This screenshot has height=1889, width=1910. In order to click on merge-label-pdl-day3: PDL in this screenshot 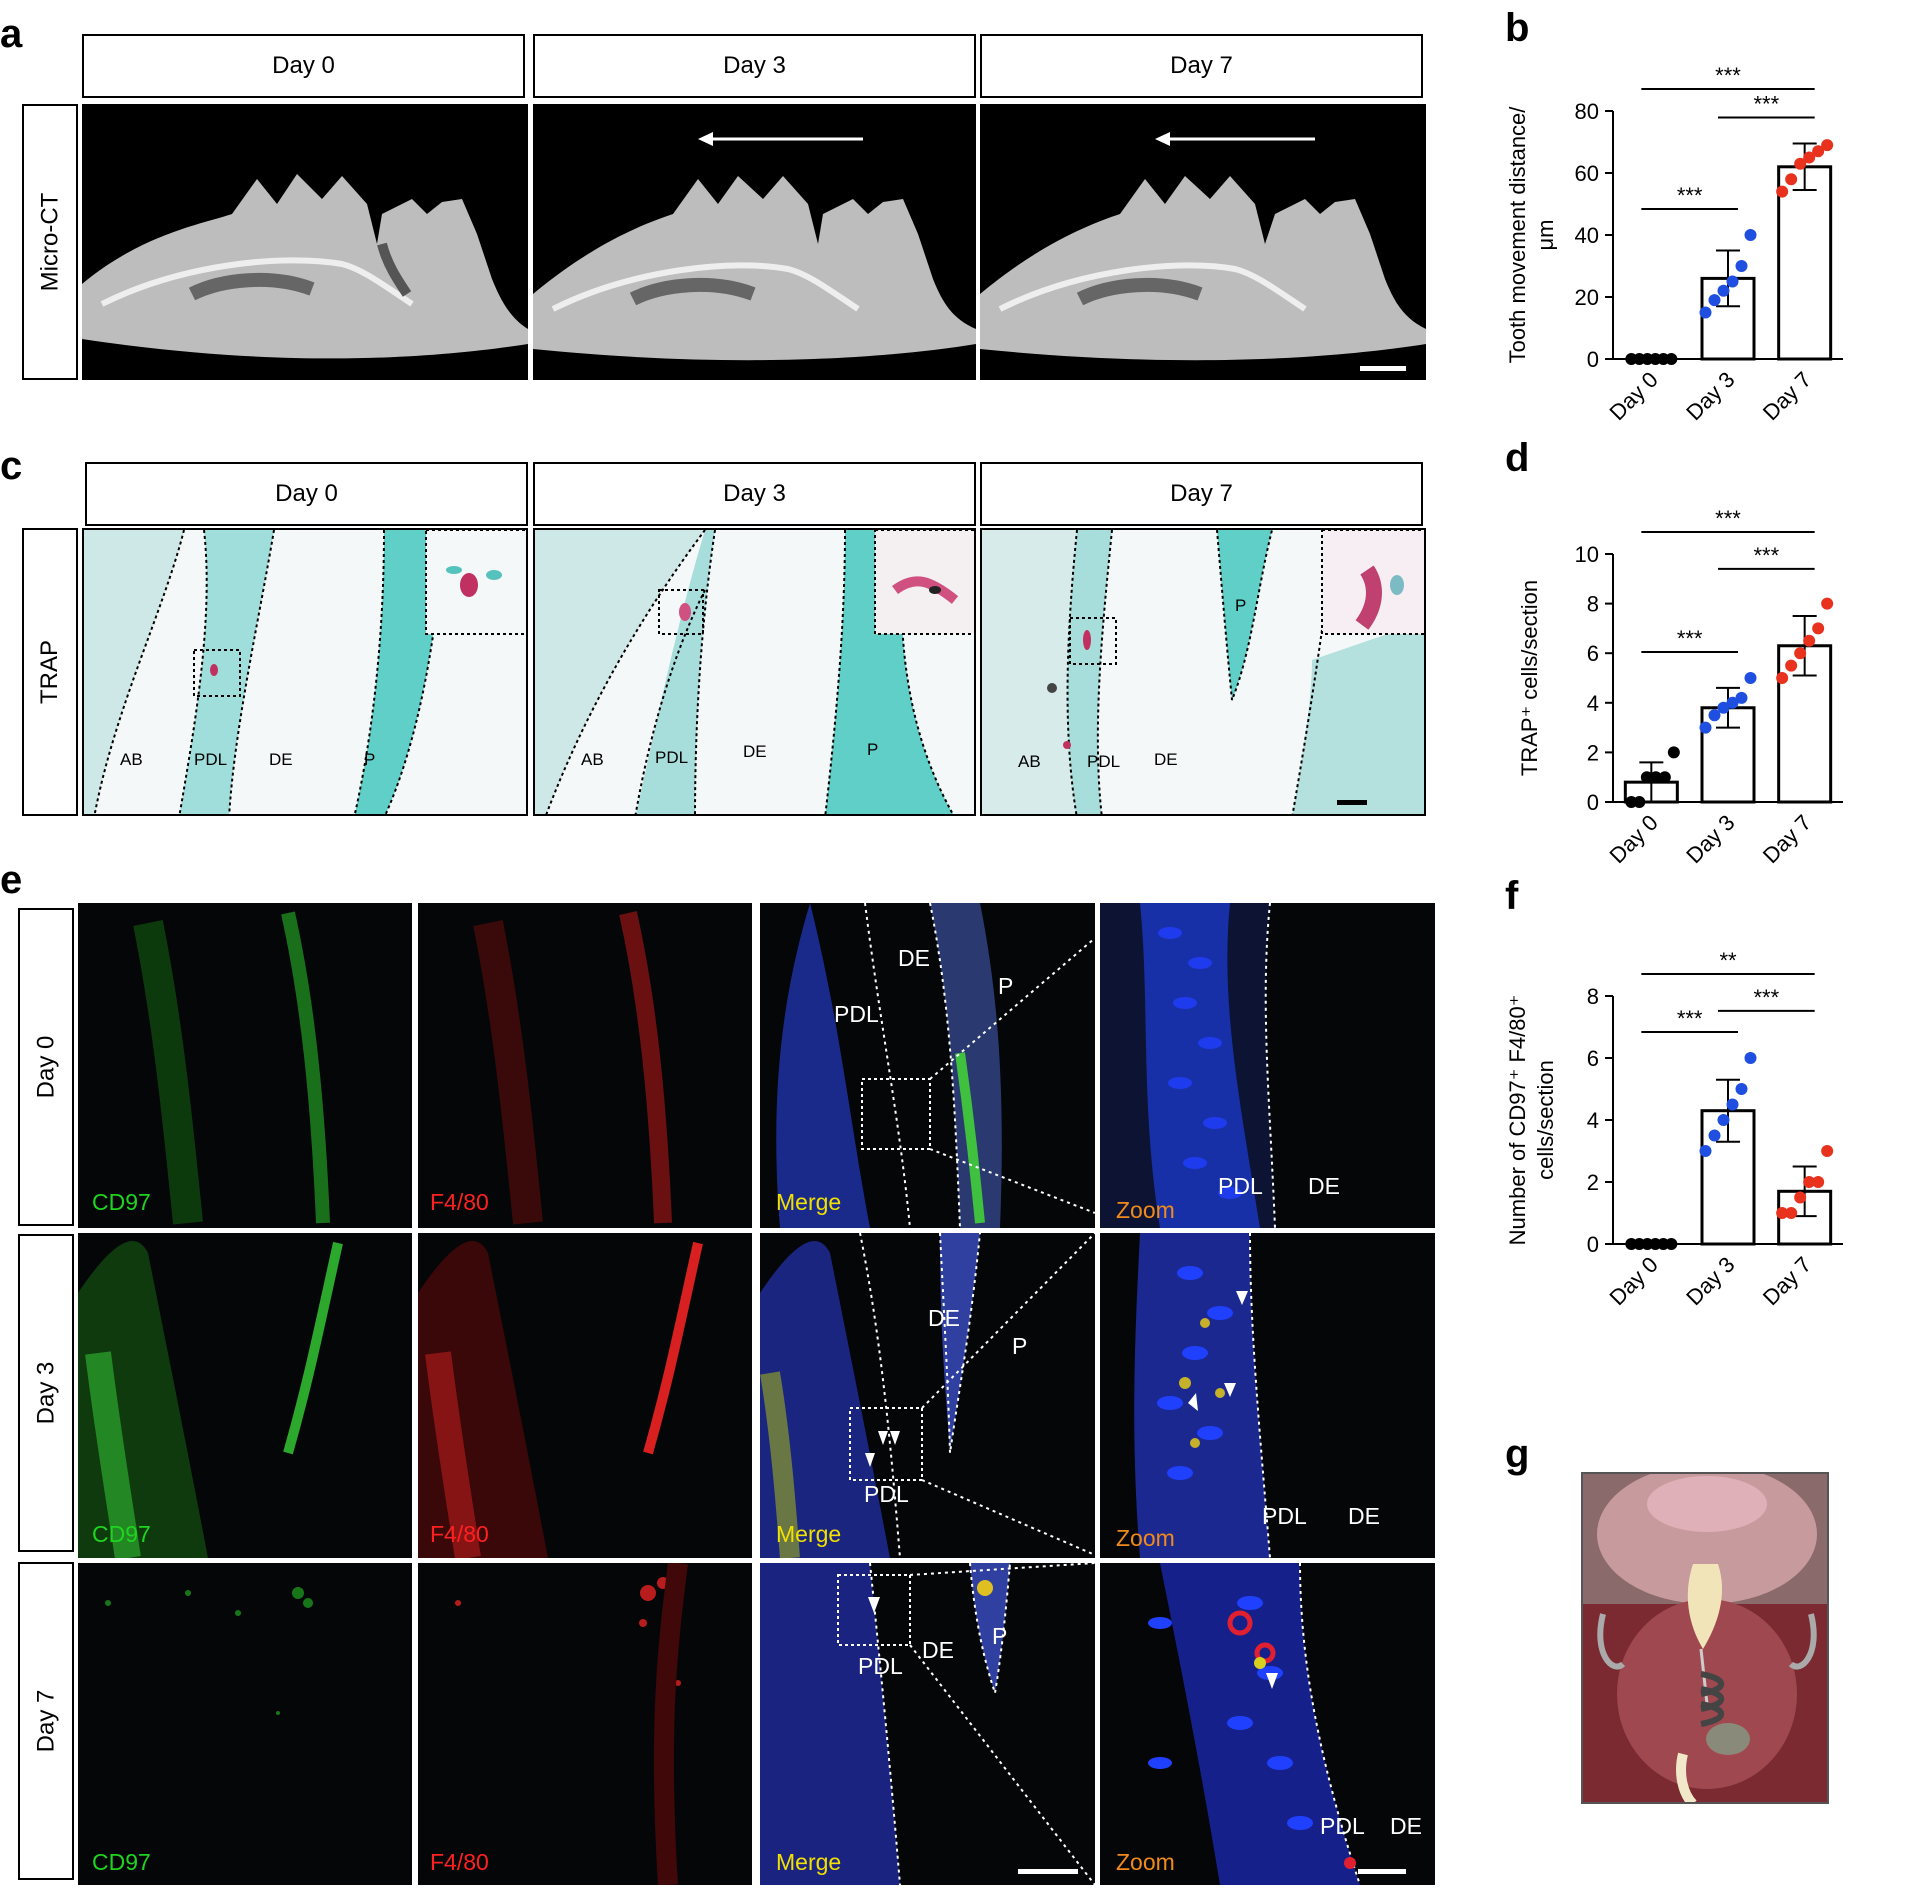, I will do `click(886, 1494)`.